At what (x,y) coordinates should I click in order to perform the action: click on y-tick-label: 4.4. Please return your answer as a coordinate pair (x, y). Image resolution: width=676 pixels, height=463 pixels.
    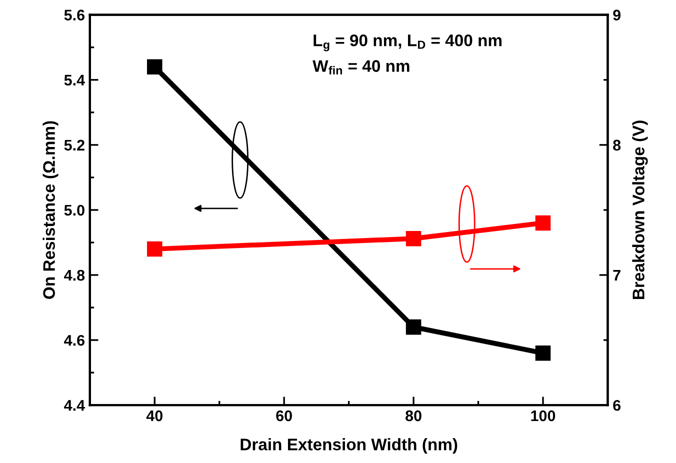
    Looking at the image, I should click on (74, 405).